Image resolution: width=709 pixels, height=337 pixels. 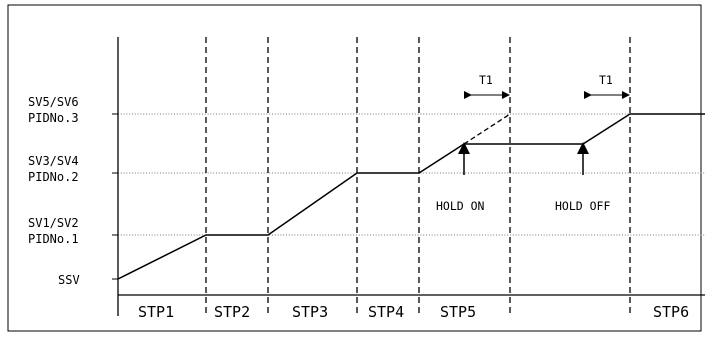 What do you see at coordinates (458, 312) in the screenshot?
I see `step-label-5: STP5` at bounding box center [458, 312].